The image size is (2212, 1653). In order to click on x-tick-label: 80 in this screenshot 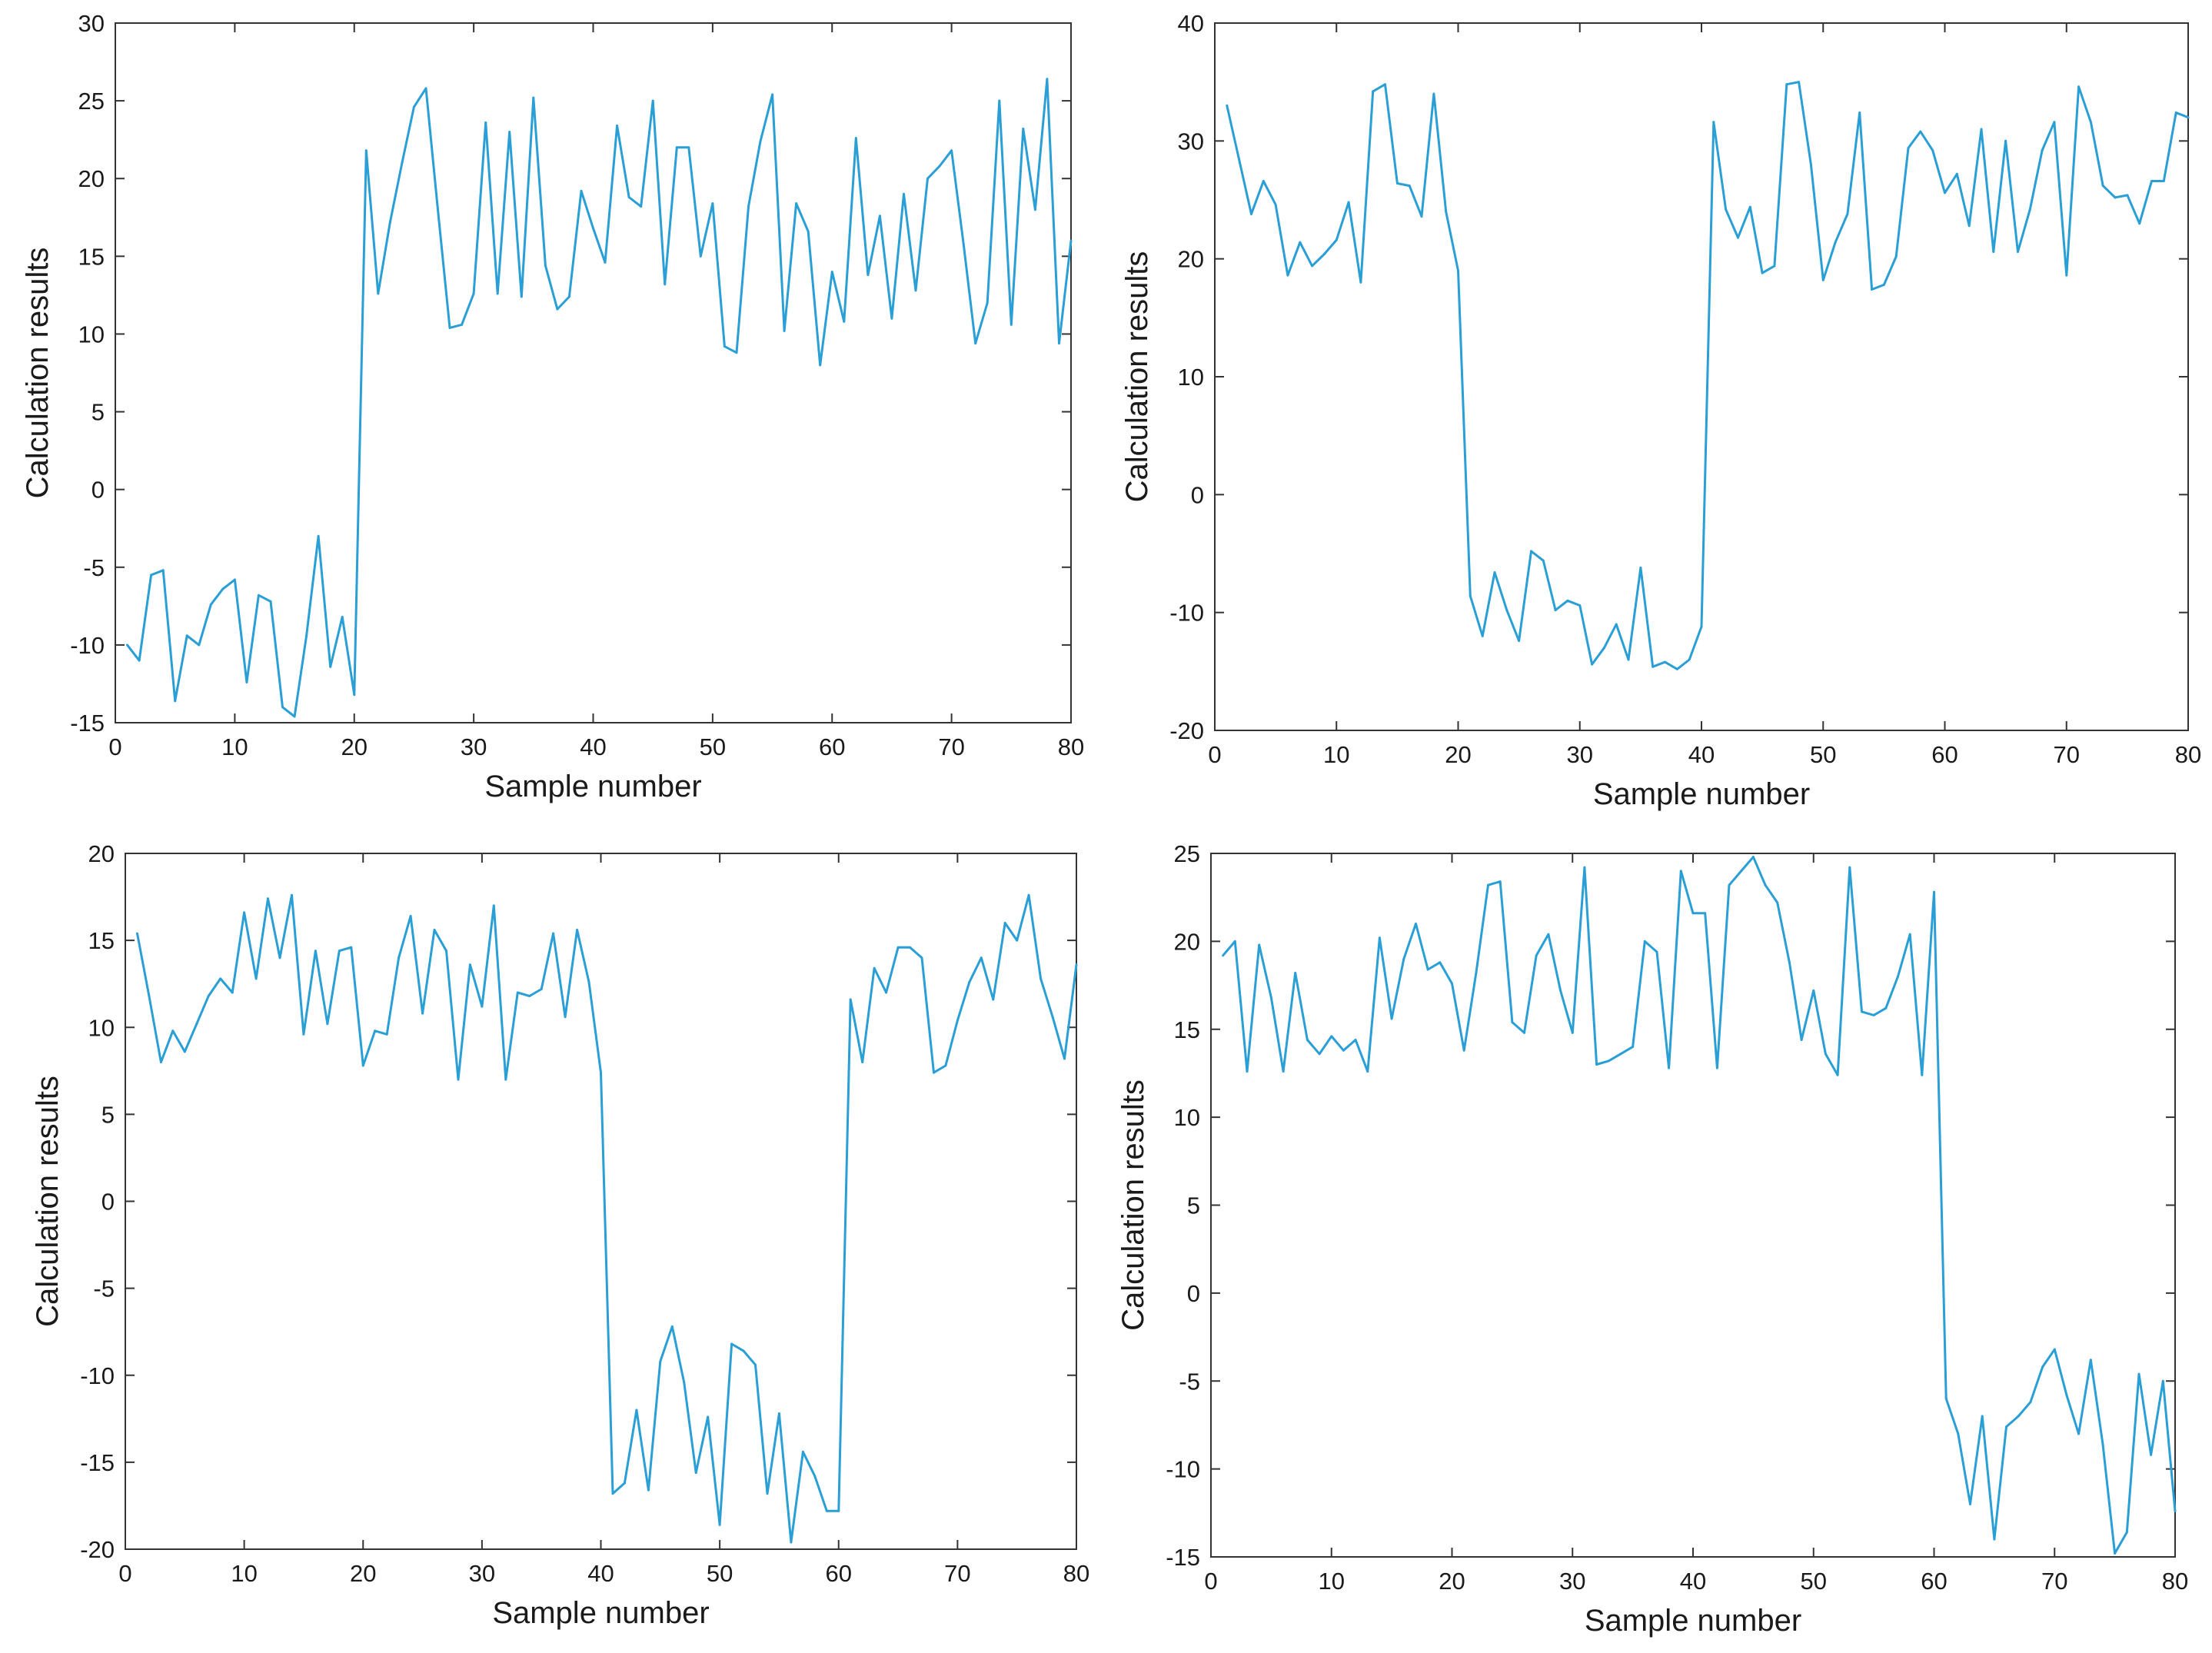, I will do `click(1071, 746)`.